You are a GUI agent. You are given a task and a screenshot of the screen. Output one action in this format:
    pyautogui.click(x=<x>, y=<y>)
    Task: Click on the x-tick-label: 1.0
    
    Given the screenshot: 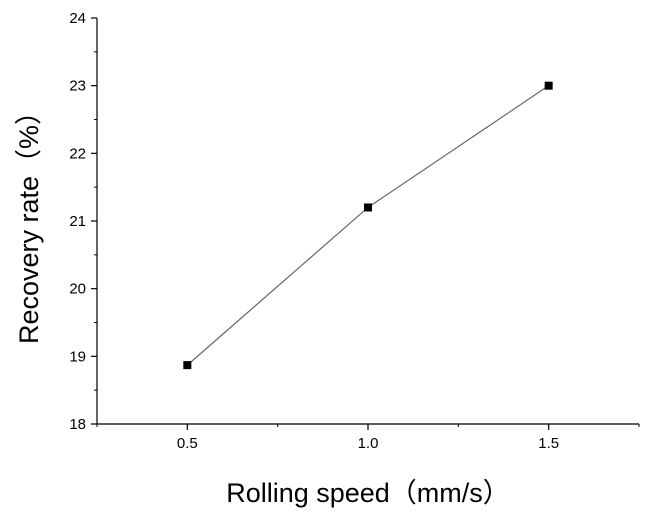 What is the action you would take?
    pyautogui.click(x=368, y=443)
    